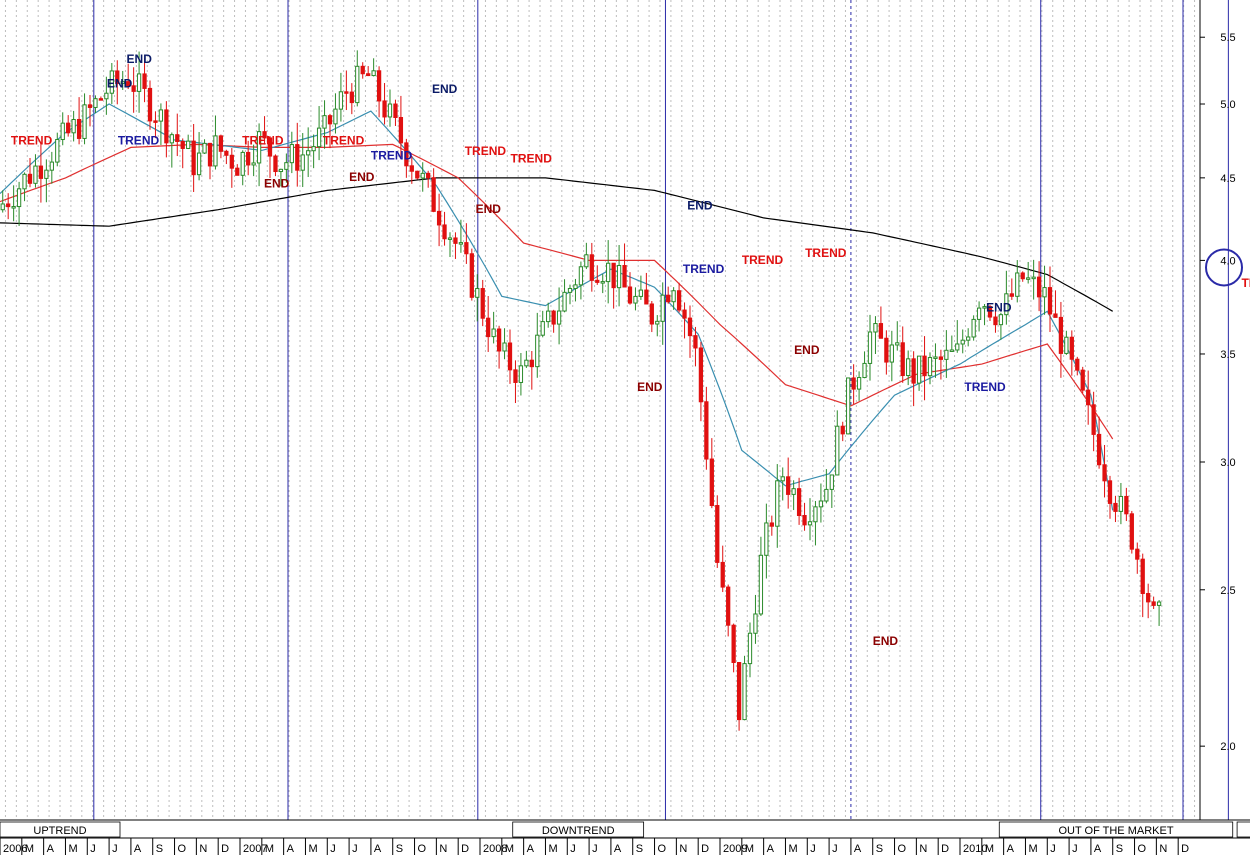 The image size is (1250, 855). What do you see at coordinates (879, 849) in the screenshot?
I see `month-label: S` at bounding box center [879, 849].